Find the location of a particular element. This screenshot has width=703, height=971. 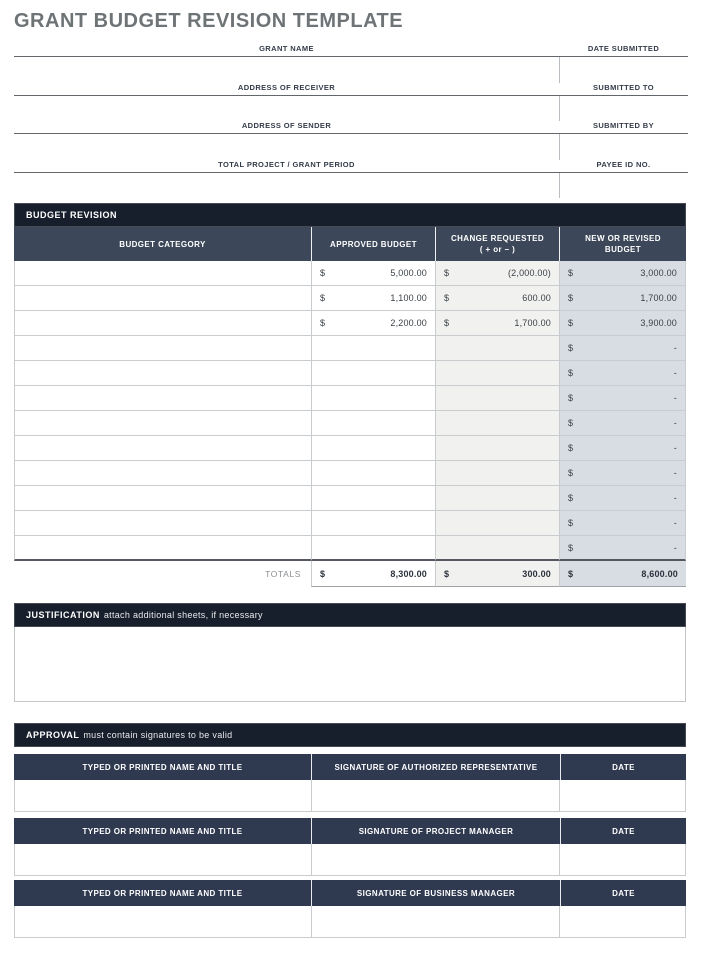

grant-name-input is located at coordinates (286, 70).